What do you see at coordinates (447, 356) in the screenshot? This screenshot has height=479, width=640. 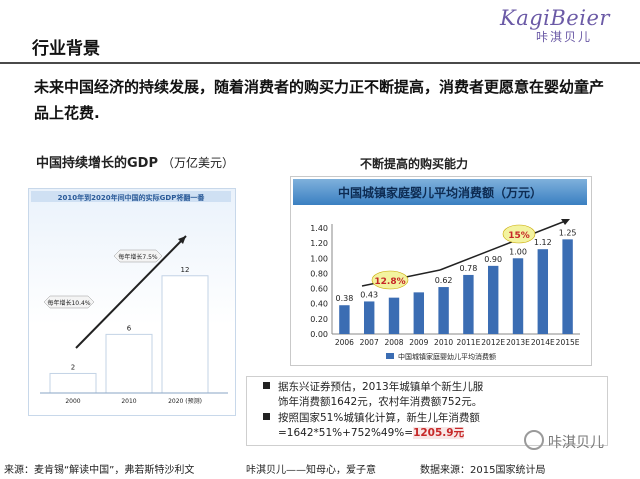 I see `legend-label: 中国城镇家庭婴幼儿平均消费额` at bounding box center [447, 356].